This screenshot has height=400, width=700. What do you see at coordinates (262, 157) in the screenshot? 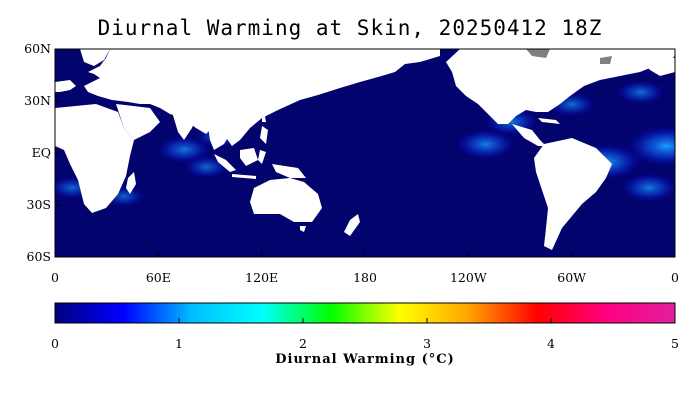
I see `land-sulawesi` at bounding box center [262, 157].